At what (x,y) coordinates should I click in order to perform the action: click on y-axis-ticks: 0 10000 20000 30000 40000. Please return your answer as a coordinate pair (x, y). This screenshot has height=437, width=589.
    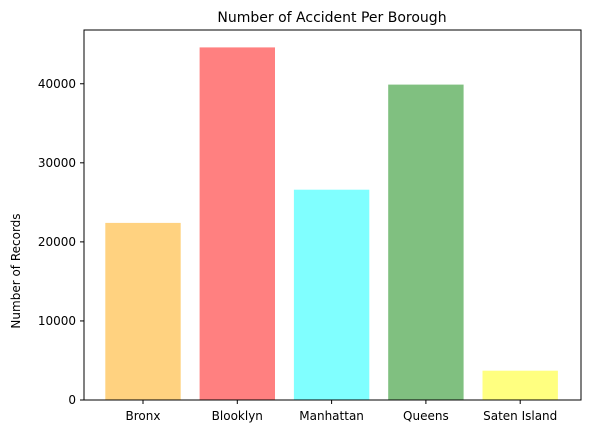
    Looking at the image, I should click on (61, 242).